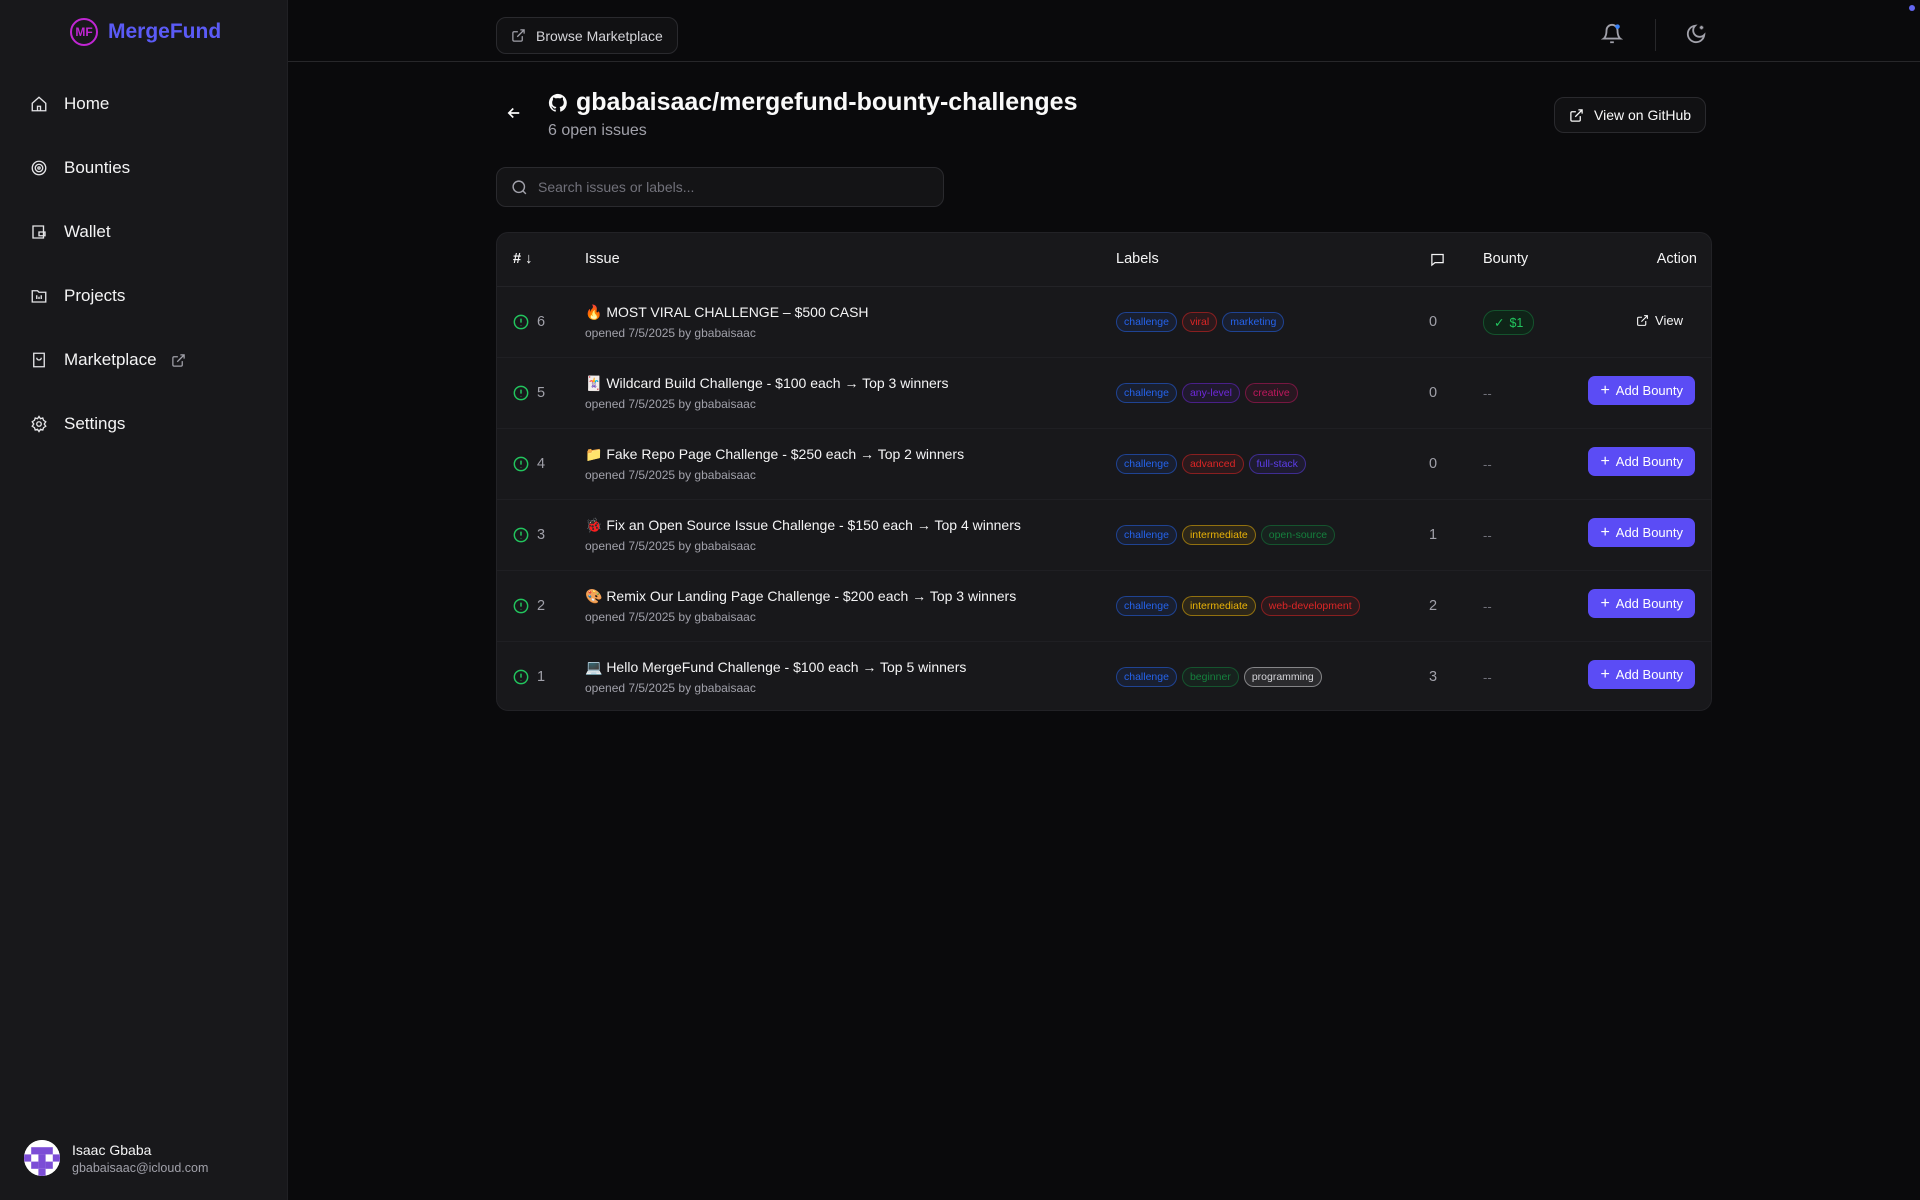  What do you see at coordinates (1499, 323) in the screenshot?
I see `check-icon: ✓` at bounding box center [1499, 323].